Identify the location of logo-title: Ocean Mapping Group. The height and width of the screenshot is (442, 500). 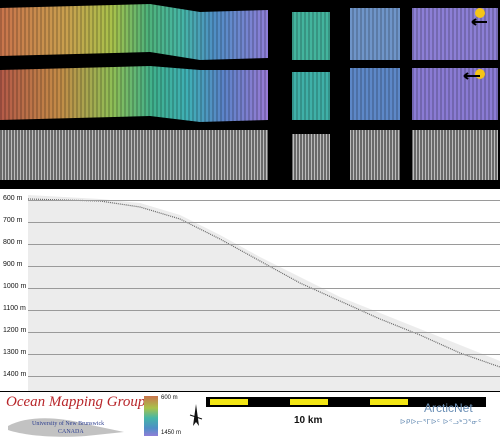
(76, 402).